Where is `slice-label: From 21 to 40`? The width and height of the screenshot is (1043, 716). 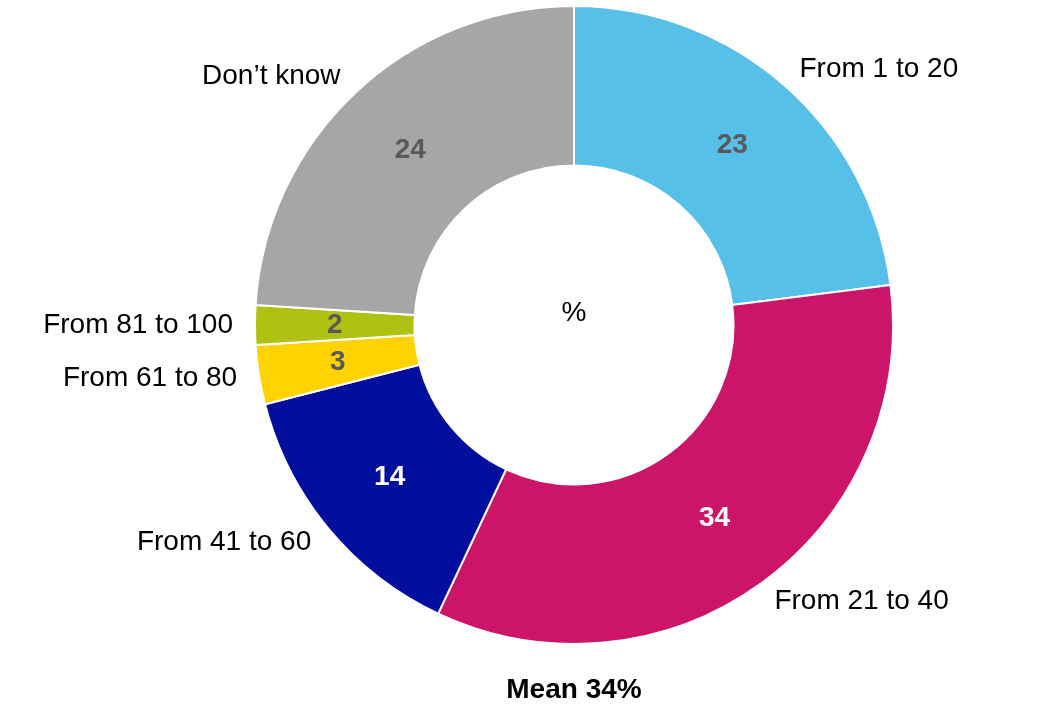 slice-label: From 21 to 40 is located at coordinates (861, 599).